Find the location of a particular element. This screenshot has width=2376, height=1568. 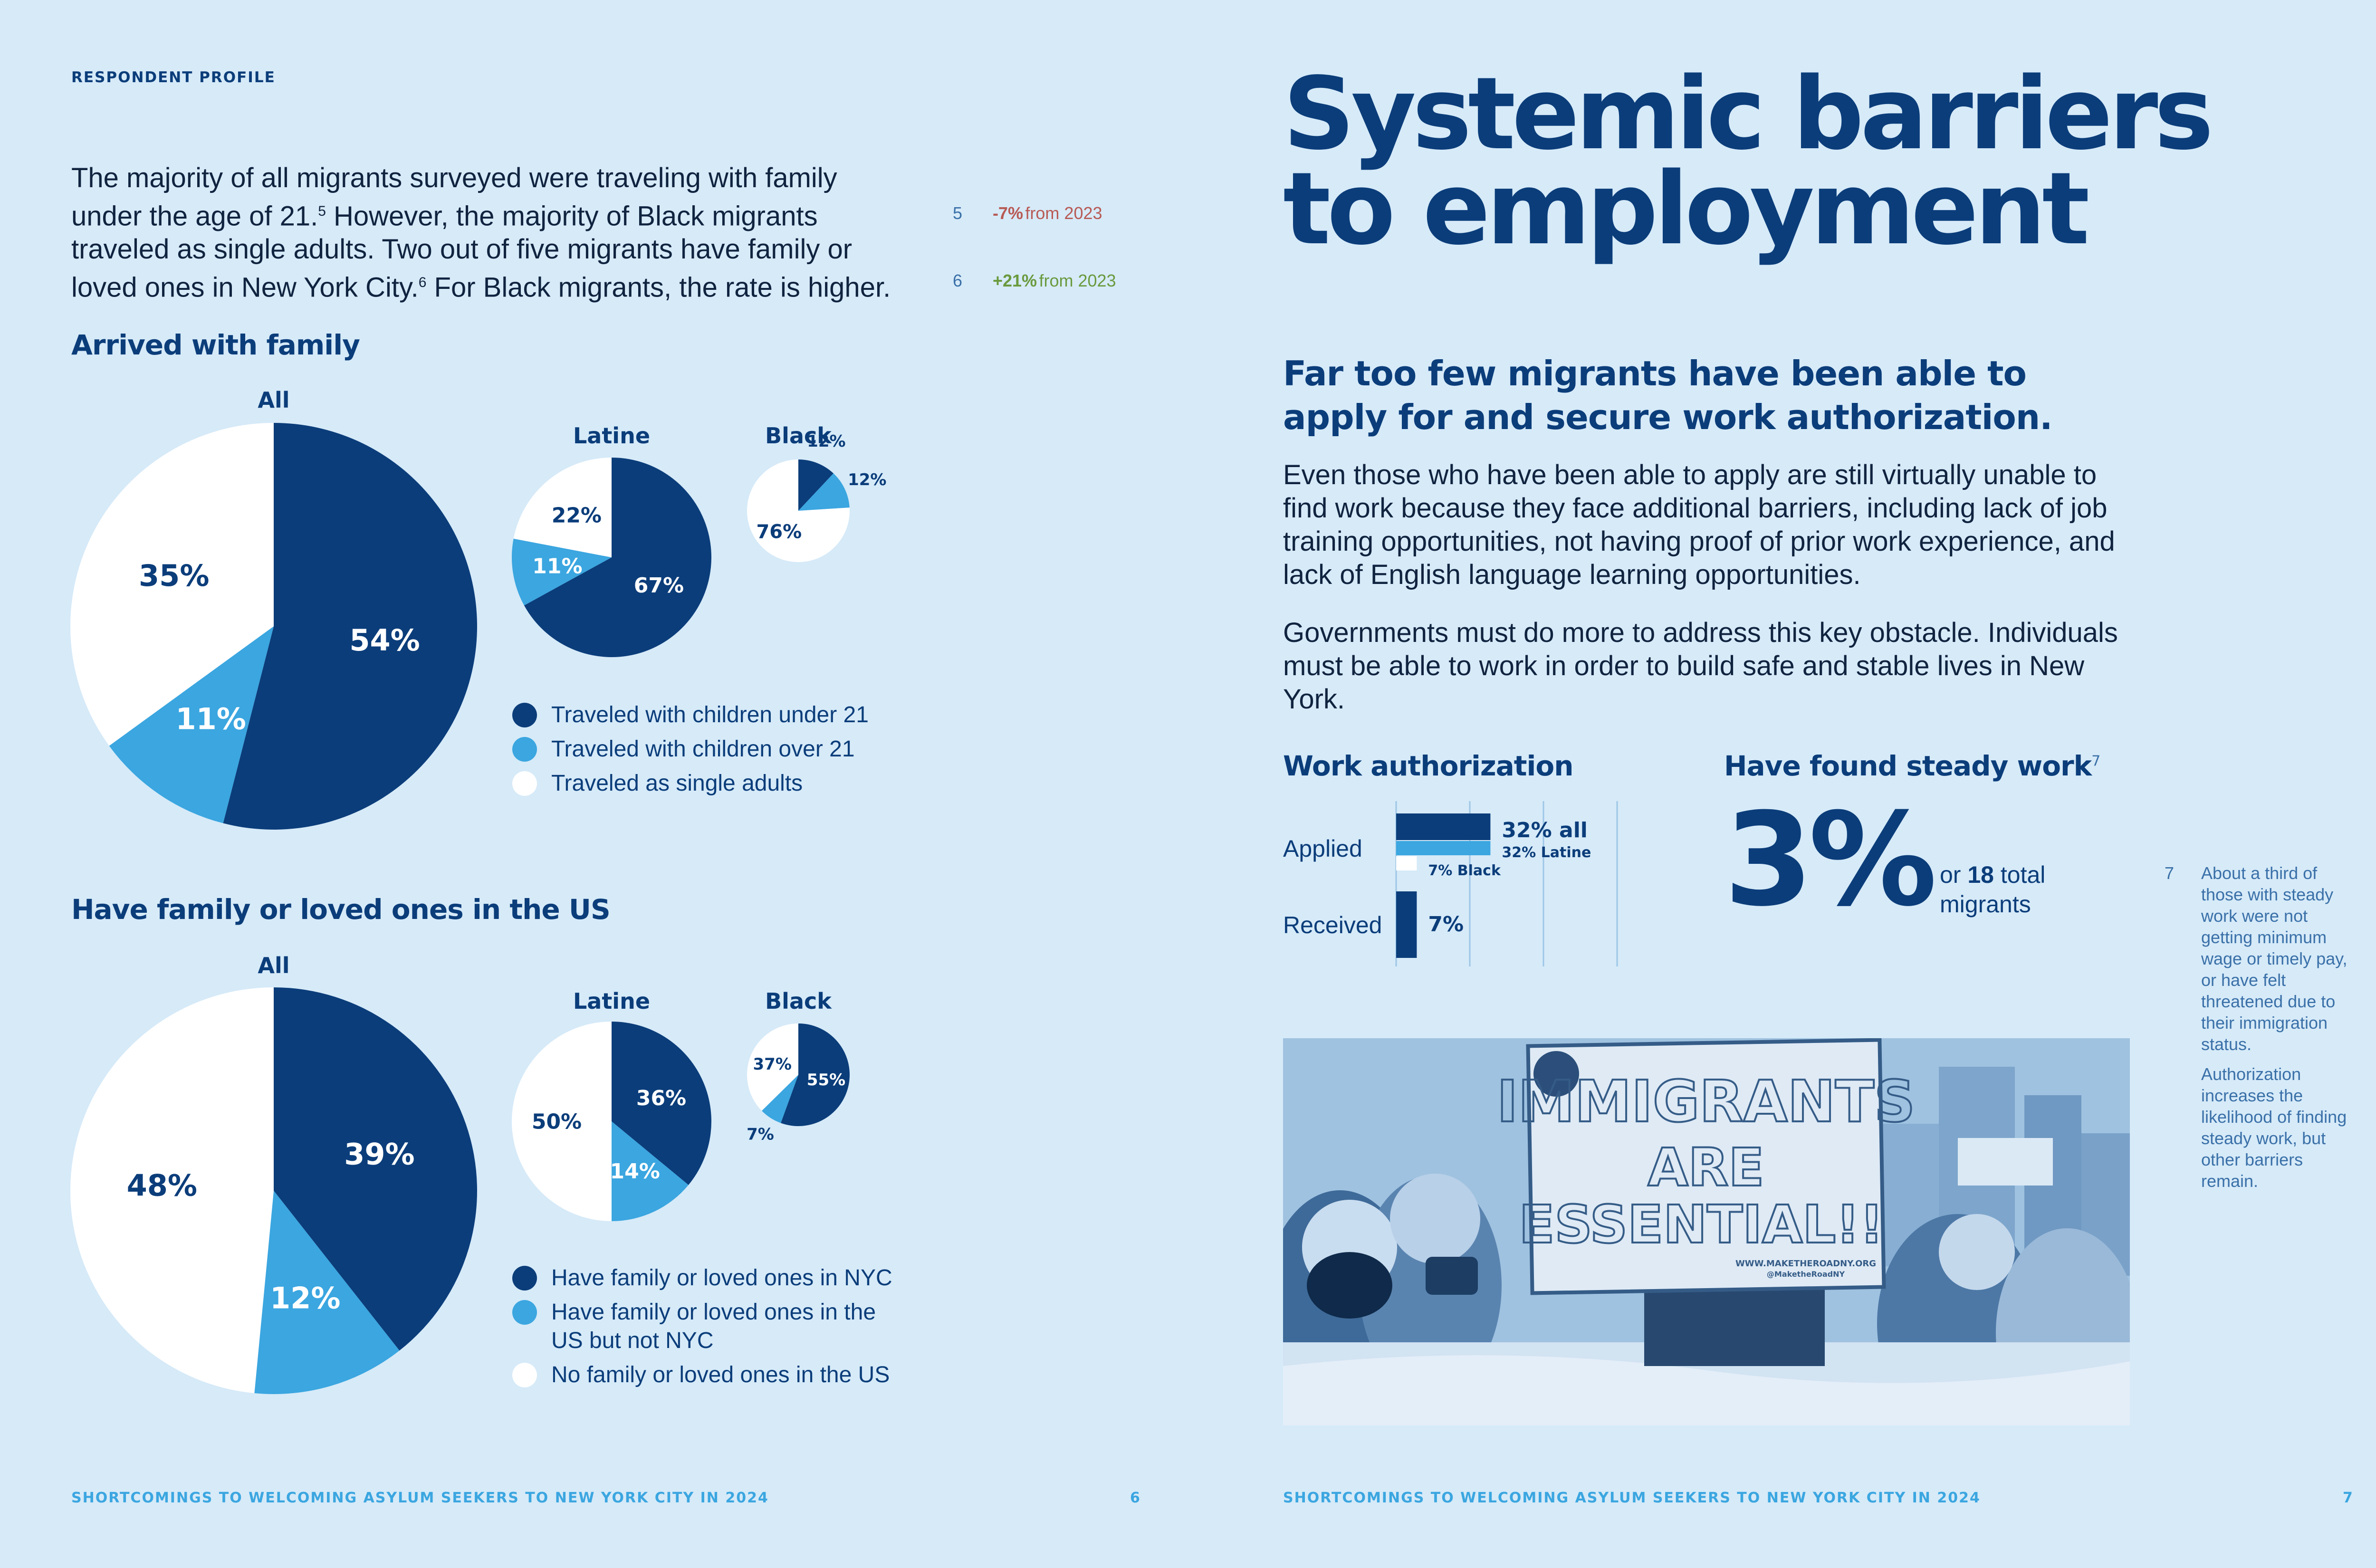

pie-value-label: 48% is located at coordinates (162, 1185).